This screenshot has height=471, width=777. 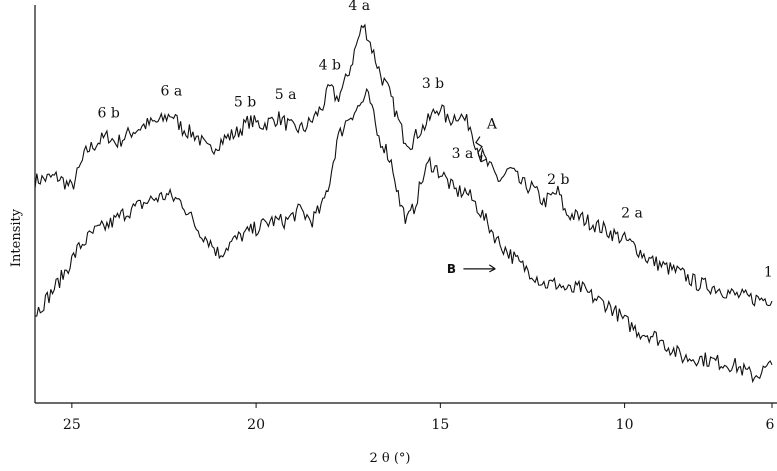 I want to click on x-ticks: 25 20 15 10 6, so click(x=419, y=418).